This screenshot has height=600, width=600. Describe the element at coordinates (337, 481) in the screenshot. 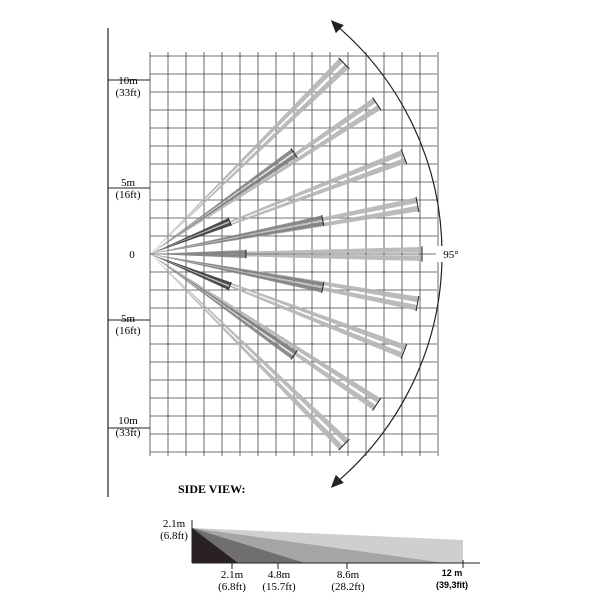

I see `arc-arrowhead-bottom` at that location.